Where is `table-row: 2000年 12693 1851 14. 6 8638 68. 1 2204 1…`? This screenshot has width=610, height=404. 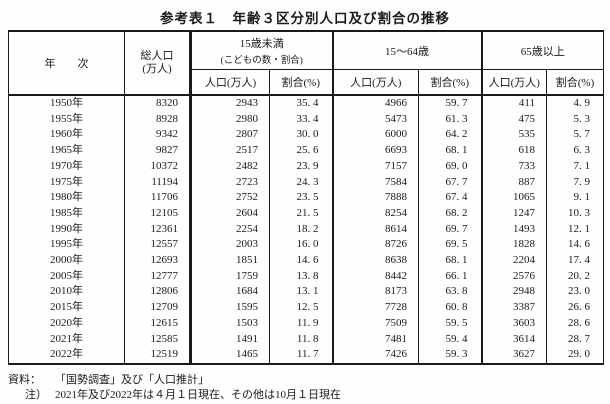 table-row: 2000年 12693 1851 14. 6 8638 68. 1 2204 1… is located at coordinates (306, 261).